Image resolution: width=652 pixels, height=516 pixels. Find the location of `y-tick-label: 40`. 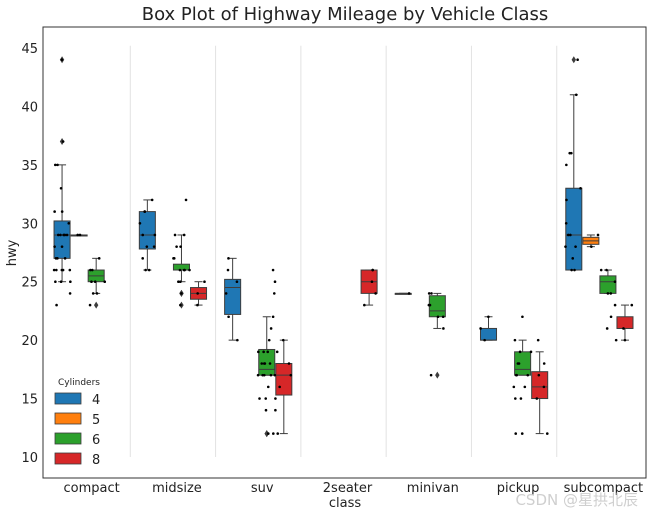

y-tick-label: 40 is located at coordinates (29, 107).